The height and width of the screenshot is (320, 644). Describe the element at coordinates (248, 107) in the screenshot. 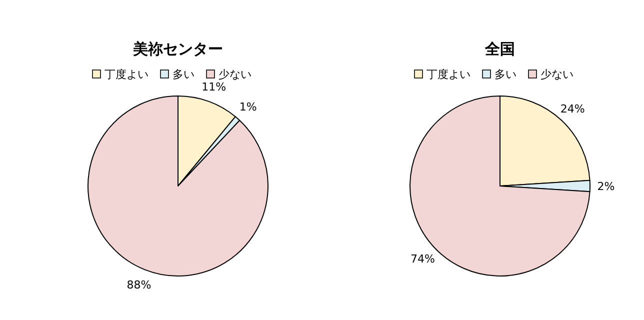

I see `data-label: 1%` at that location.